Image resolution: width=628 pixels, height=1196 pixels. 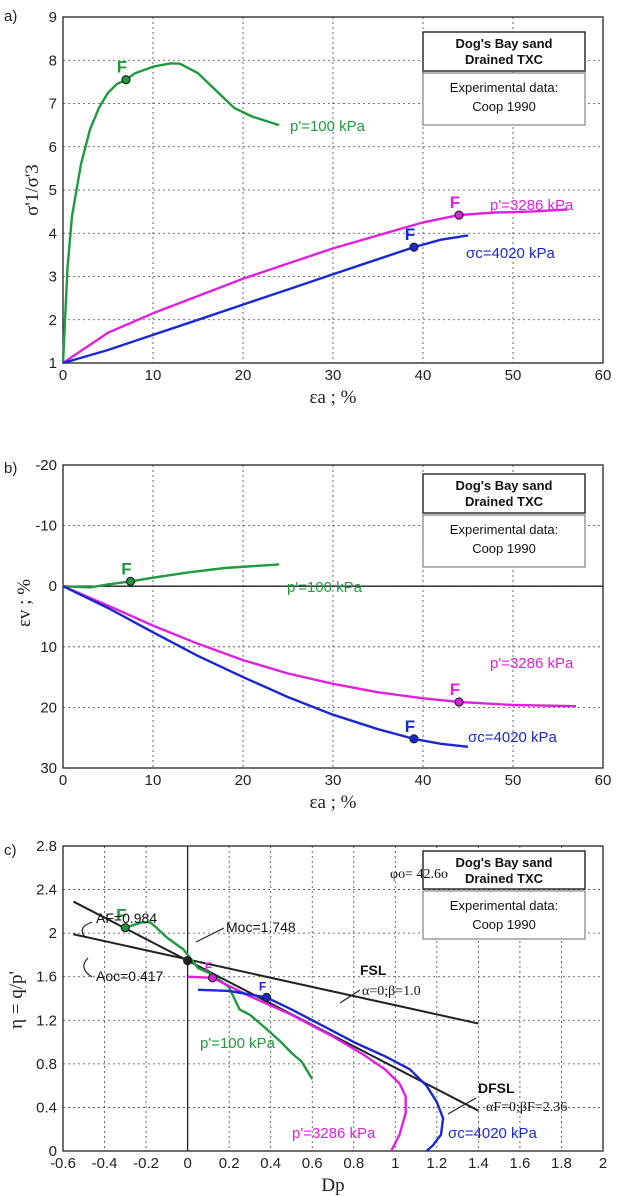 I want to click on fsl-pointer-arrow, so click(x=350, y=996).